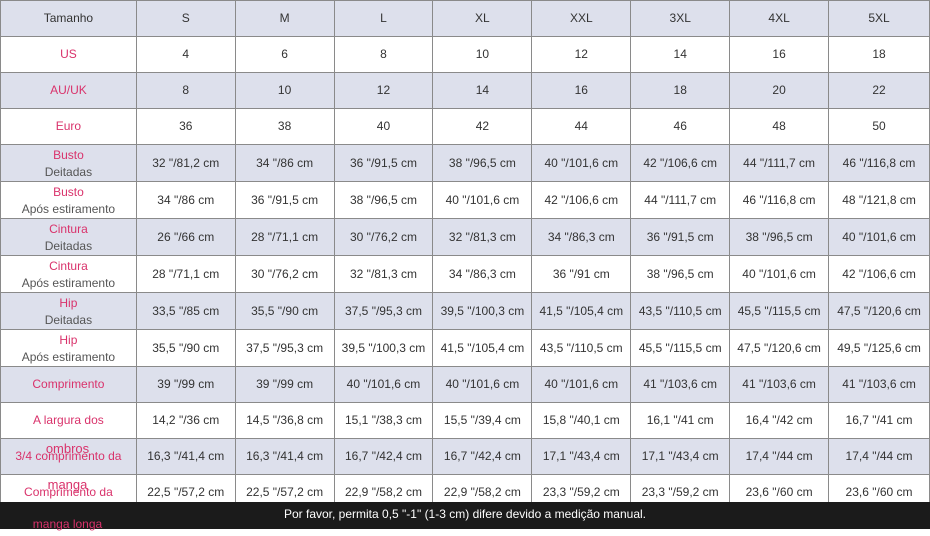  What do you see at coordinates (482, 420) in the screenshot?
I see `table-cell: 15,5 "/39,4 cm` at bounding box center [482, 420].